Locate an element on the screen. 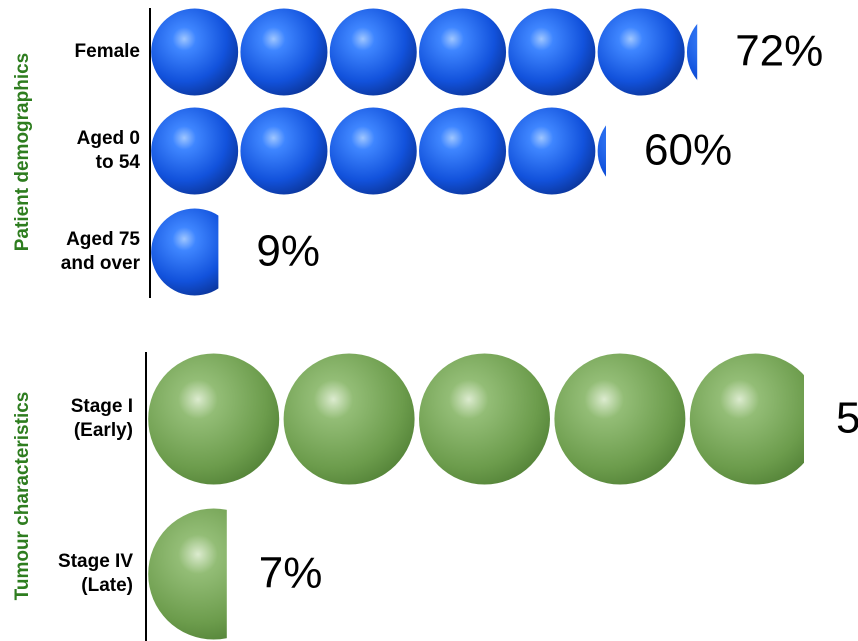 The height and width of the screenshot is (641, 858). category-label: (Late) is located at coordinates (107, 585).